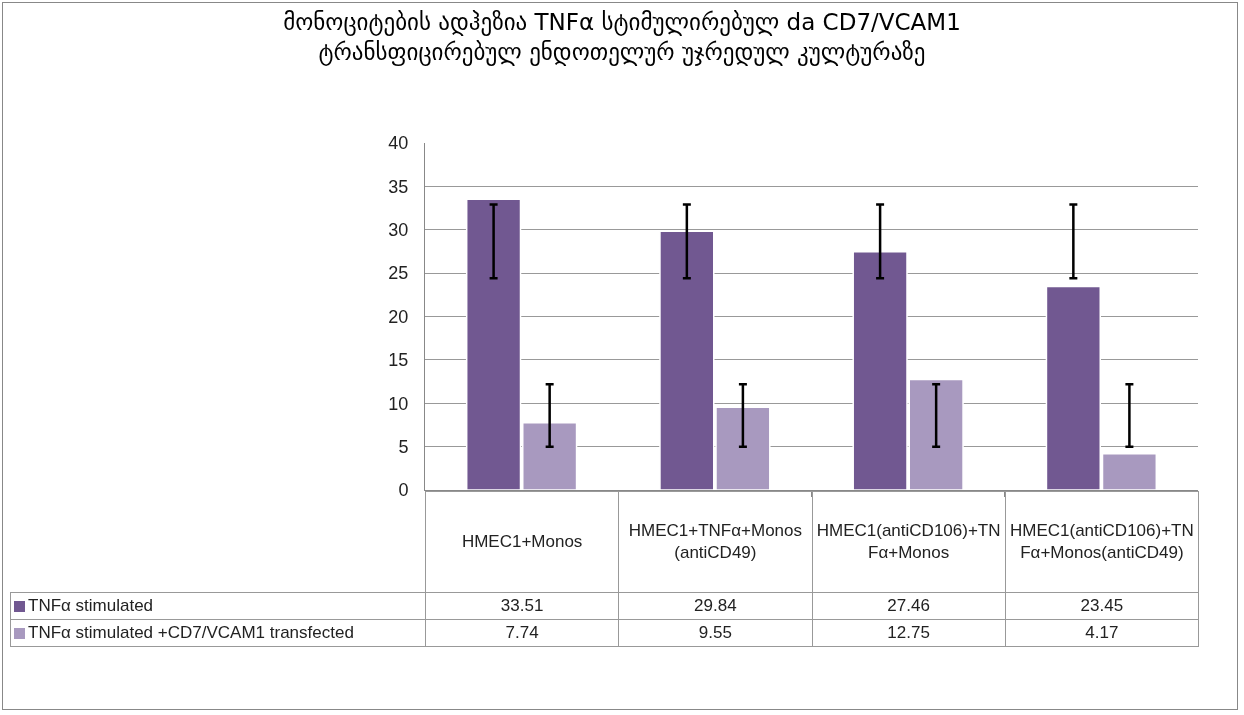 Image resolution: width=1244 pixels, height=715 pixels. Describe the element at coordinates (398, 143) in the screenshot. I see `y-tick-label: 40` at that location.